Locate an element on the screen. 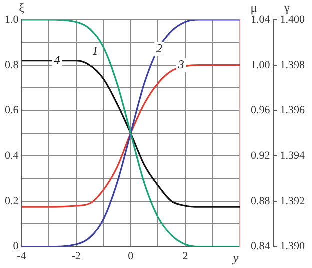 This screenshot has width=312, height=268. y3-tick-label: 1.394 is located at coordinates (293, 156).